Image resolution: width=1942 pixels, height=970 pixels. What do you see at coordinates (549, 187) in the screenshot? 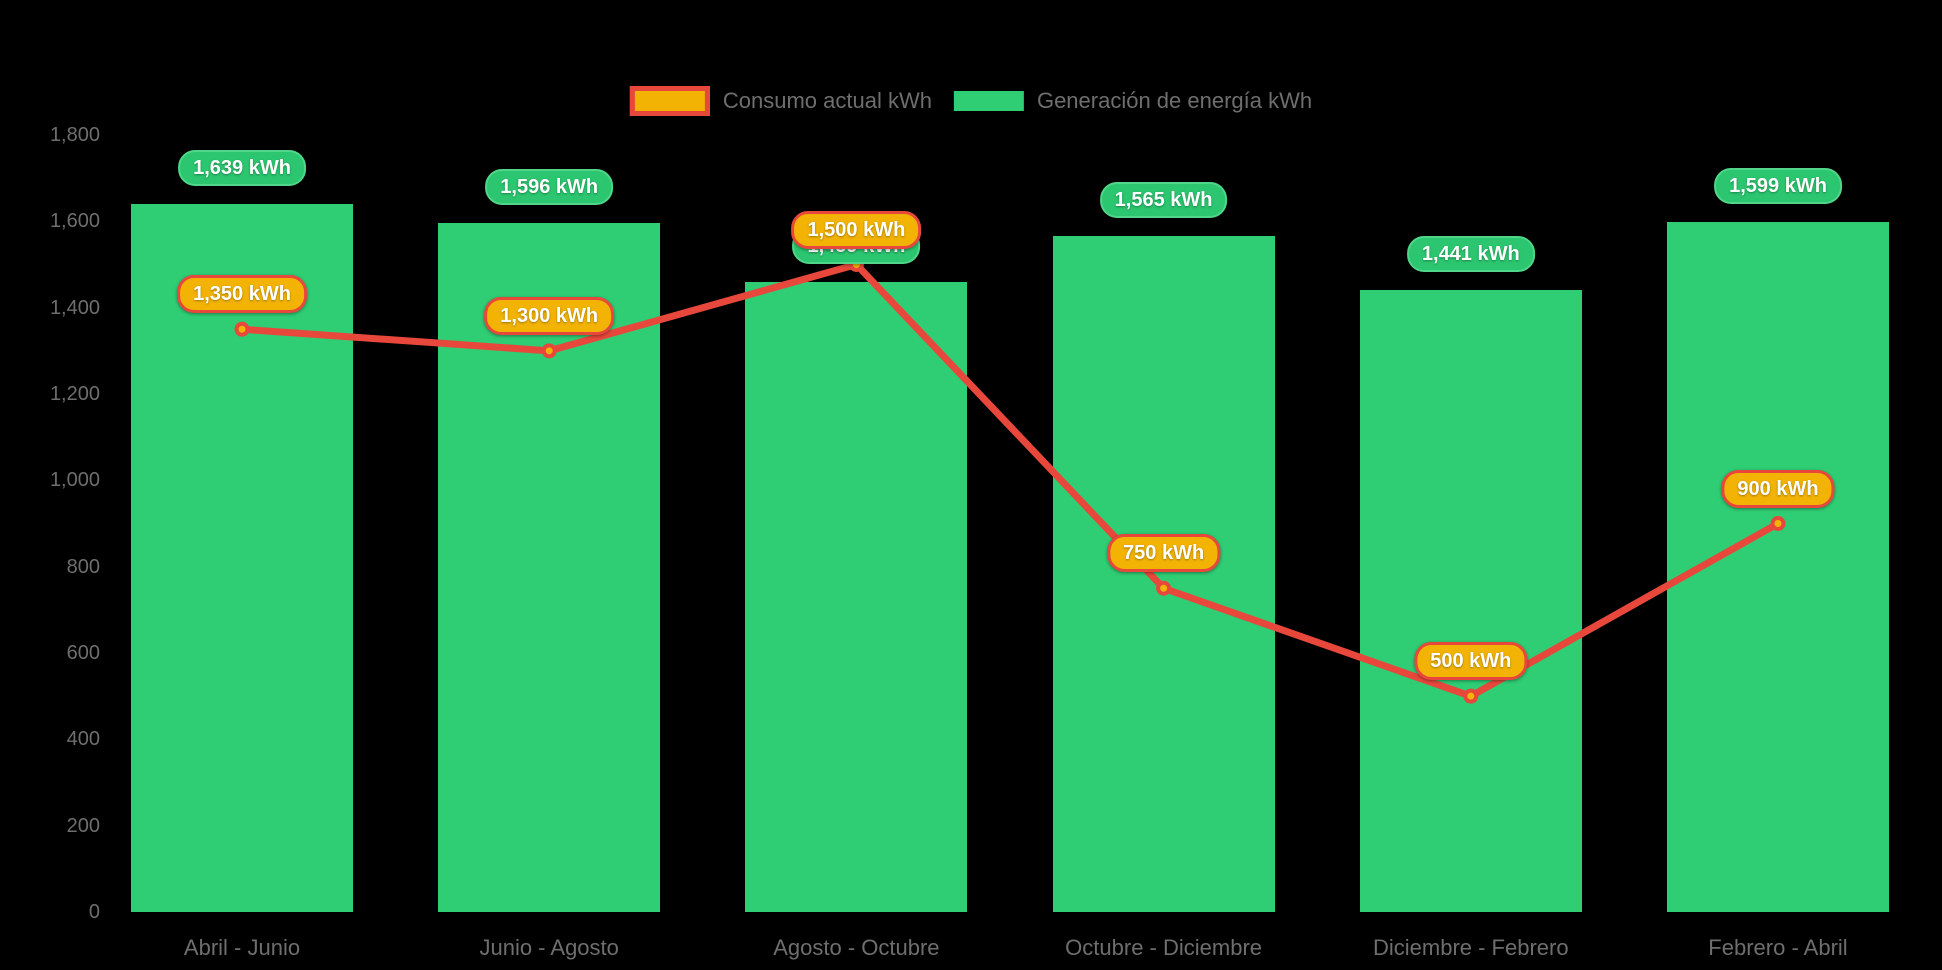
I see `generation-value-badge: 1,596 kWh` at bounding box center [549, 187].